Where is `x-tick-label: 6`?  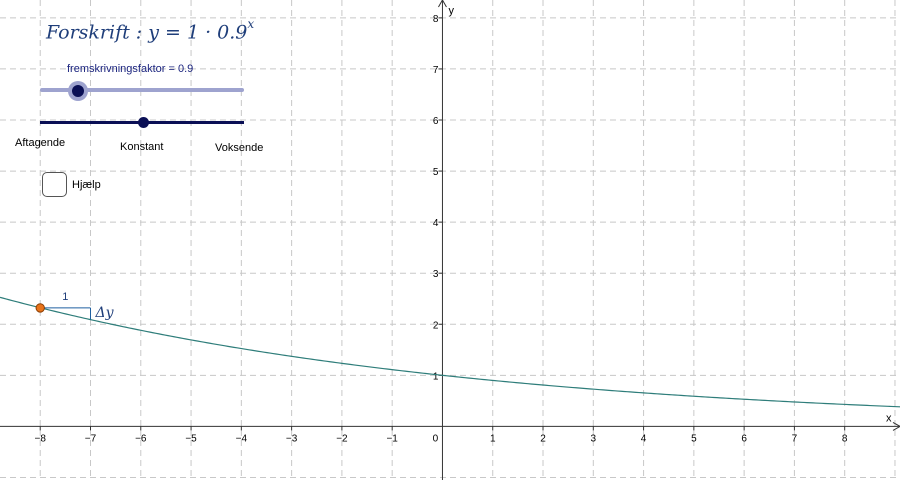 x-tick-label: 6 is located at coordinates (744, 438).